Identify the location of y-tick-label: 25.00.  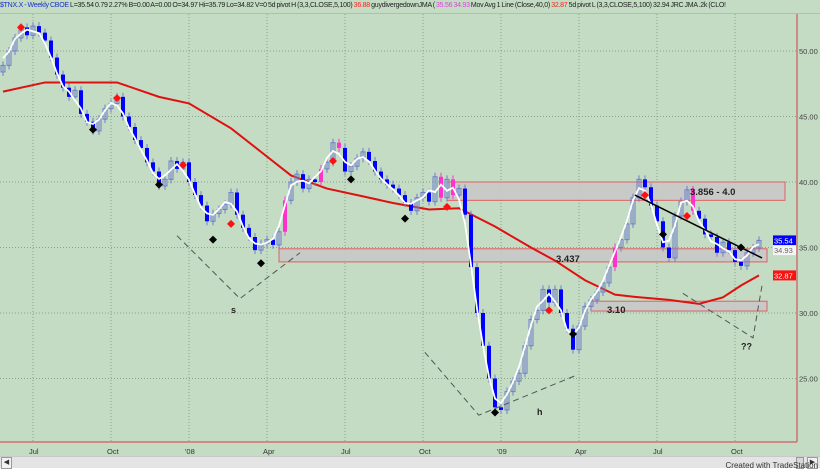
(808, 379).